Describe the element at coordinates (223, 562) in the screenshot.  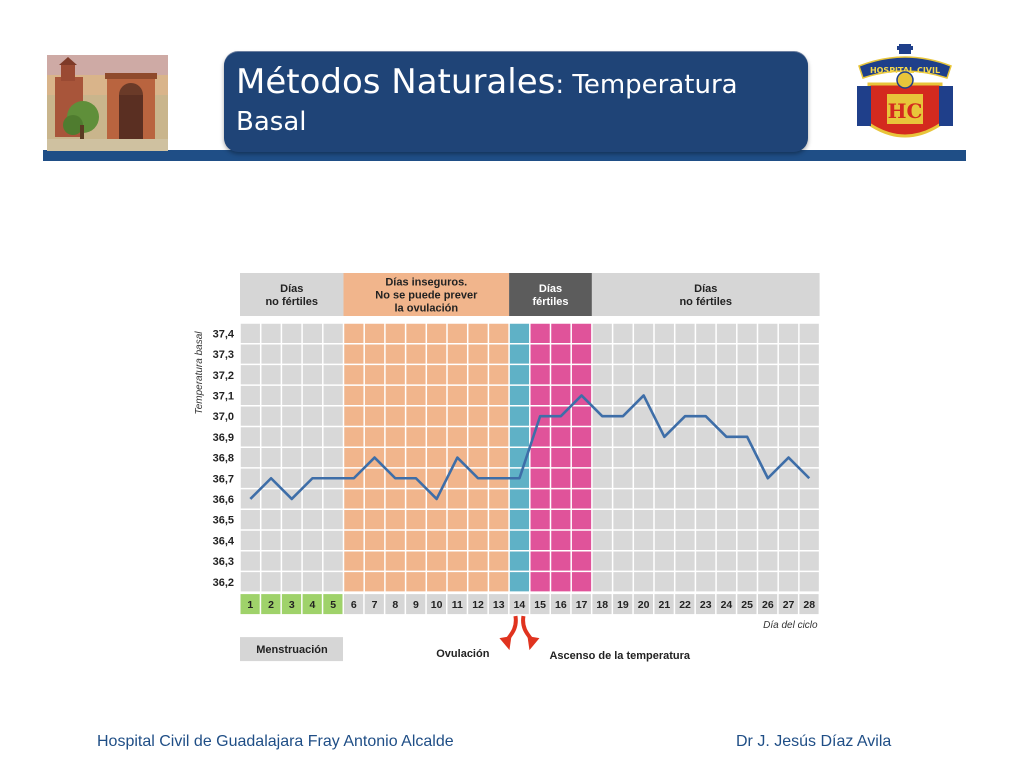
I see `y-tick-label: 36,3` at that location.